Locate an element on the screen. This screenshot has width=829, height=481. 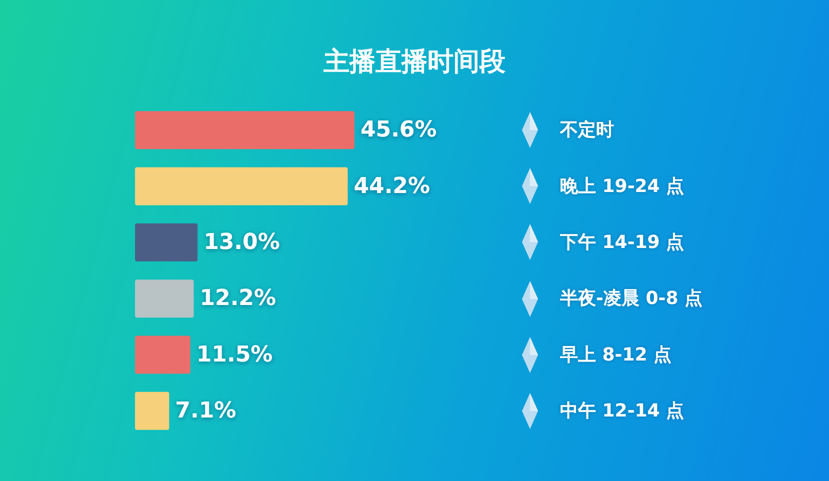
data-label: 11.5% is located at coordinates (234, 355).